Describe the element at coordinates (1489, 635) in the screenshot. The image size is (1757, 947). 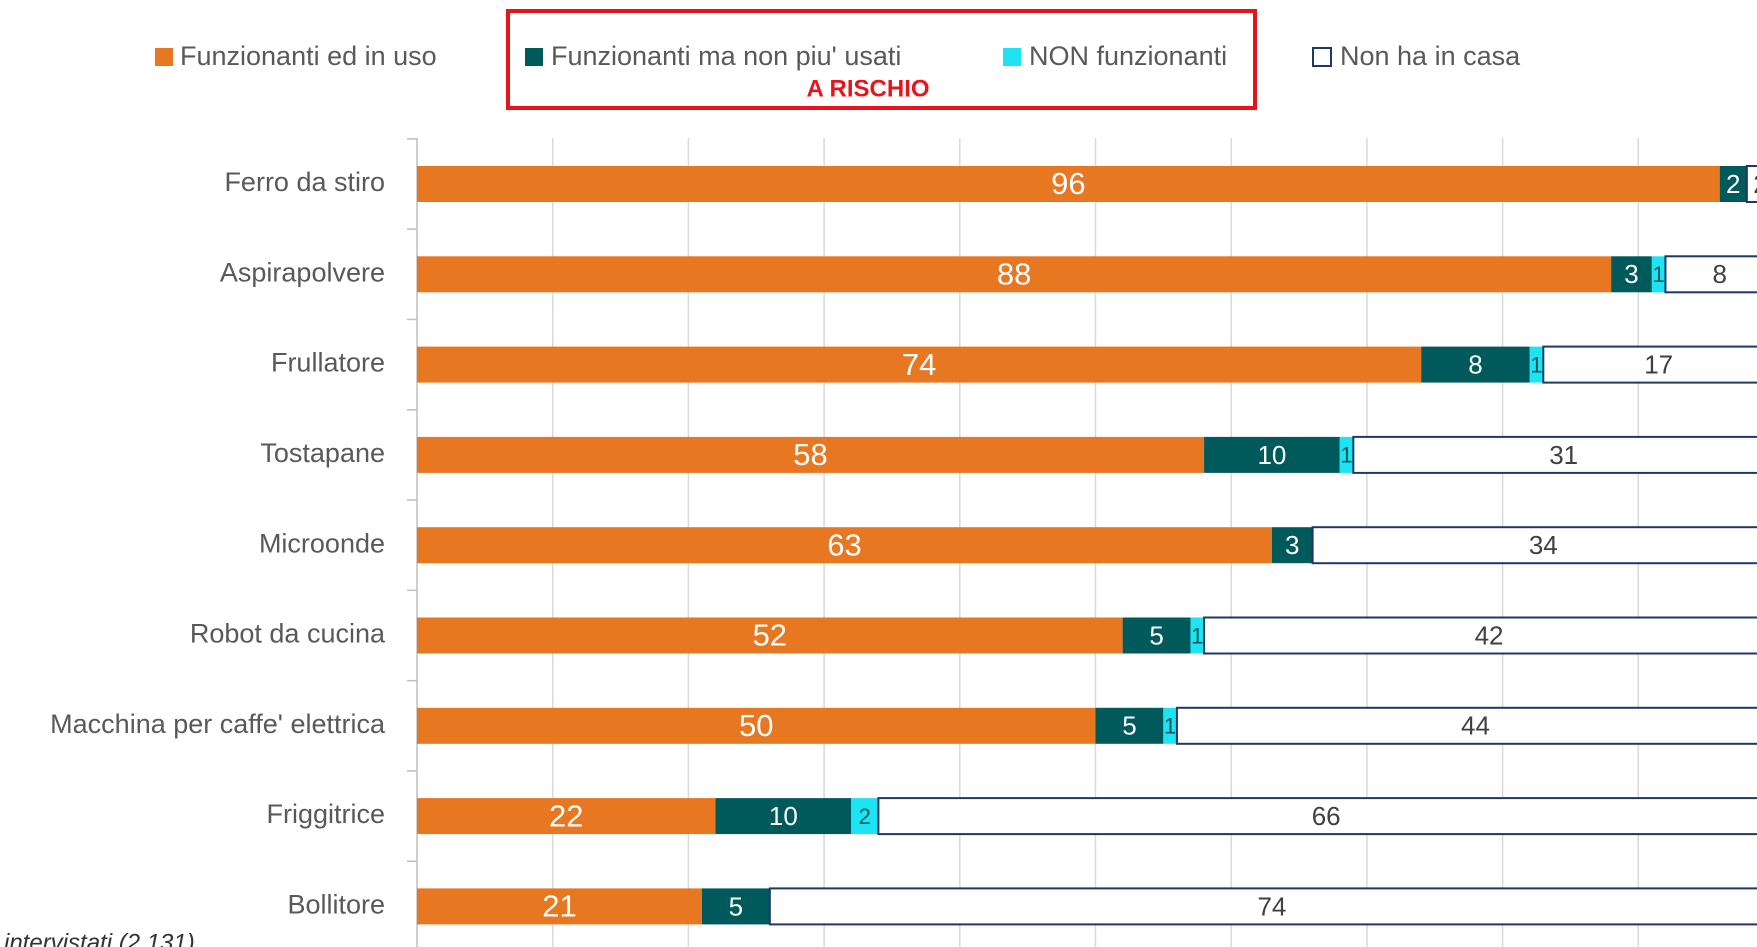
I see `data-label: 42` at that location.